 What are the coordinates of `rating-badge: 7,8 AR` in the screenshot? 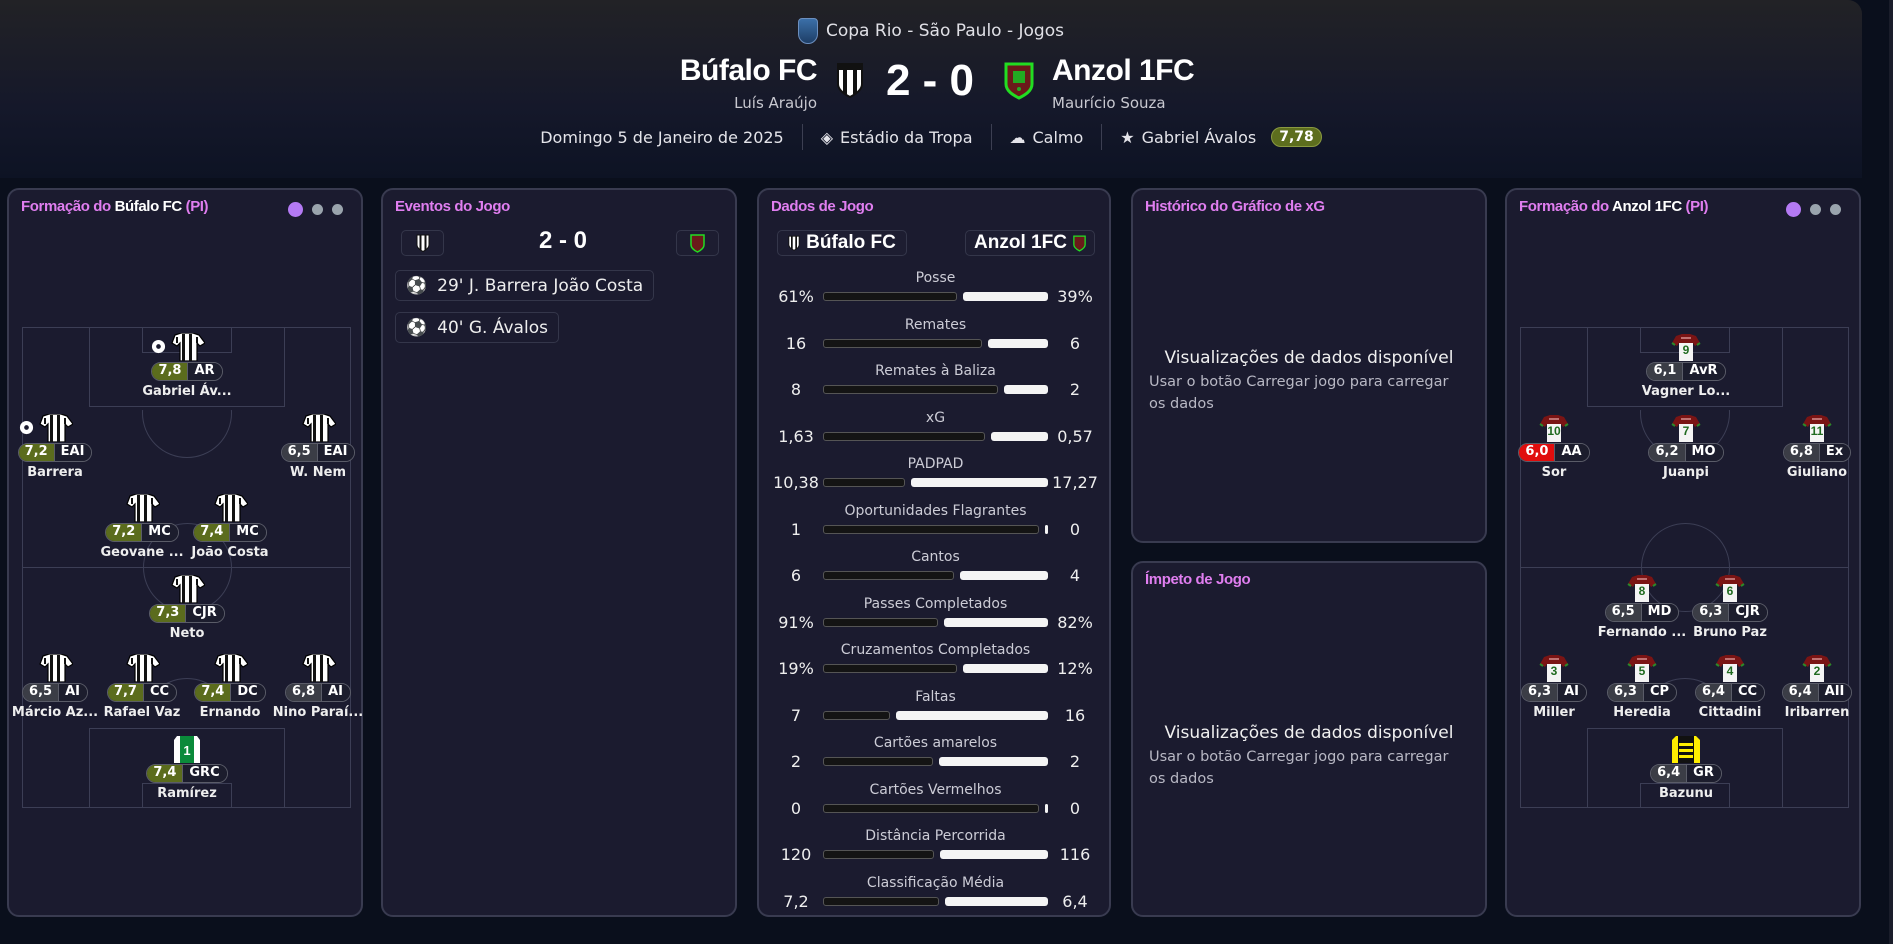 It's located at (187, 371).